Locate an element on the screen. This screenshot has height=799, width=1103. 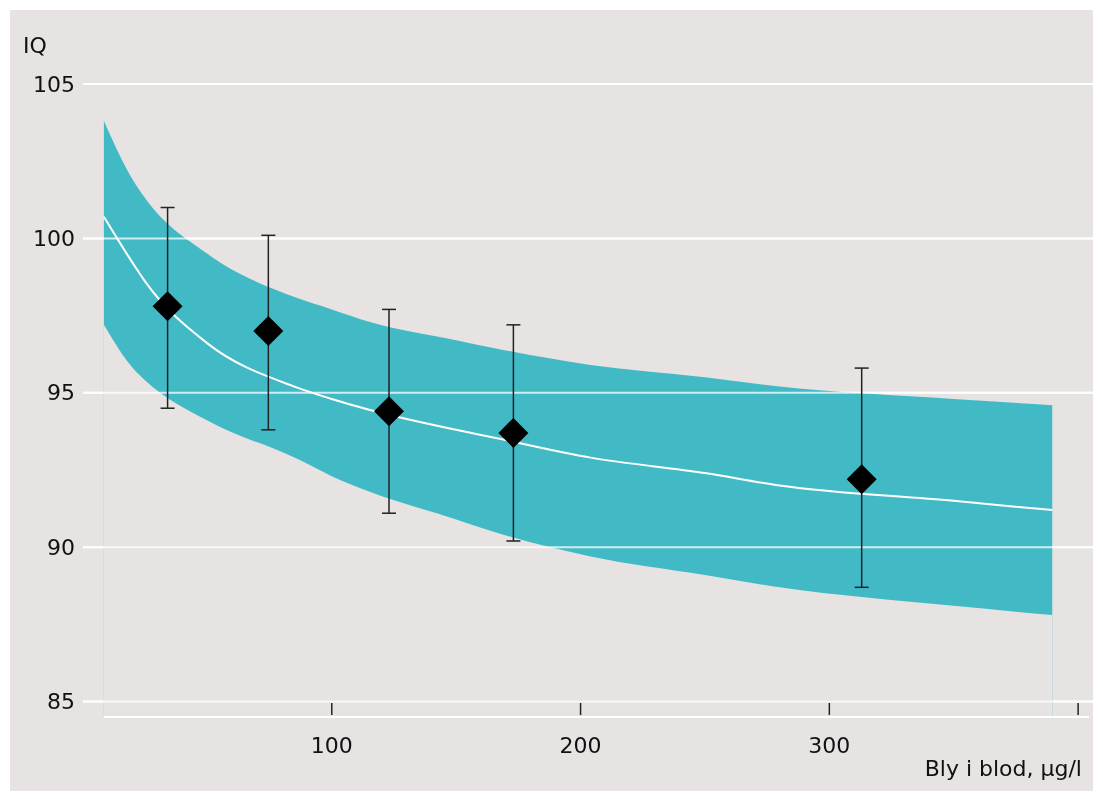
x-tick-label: 100 is located at coordinates (331, 745).